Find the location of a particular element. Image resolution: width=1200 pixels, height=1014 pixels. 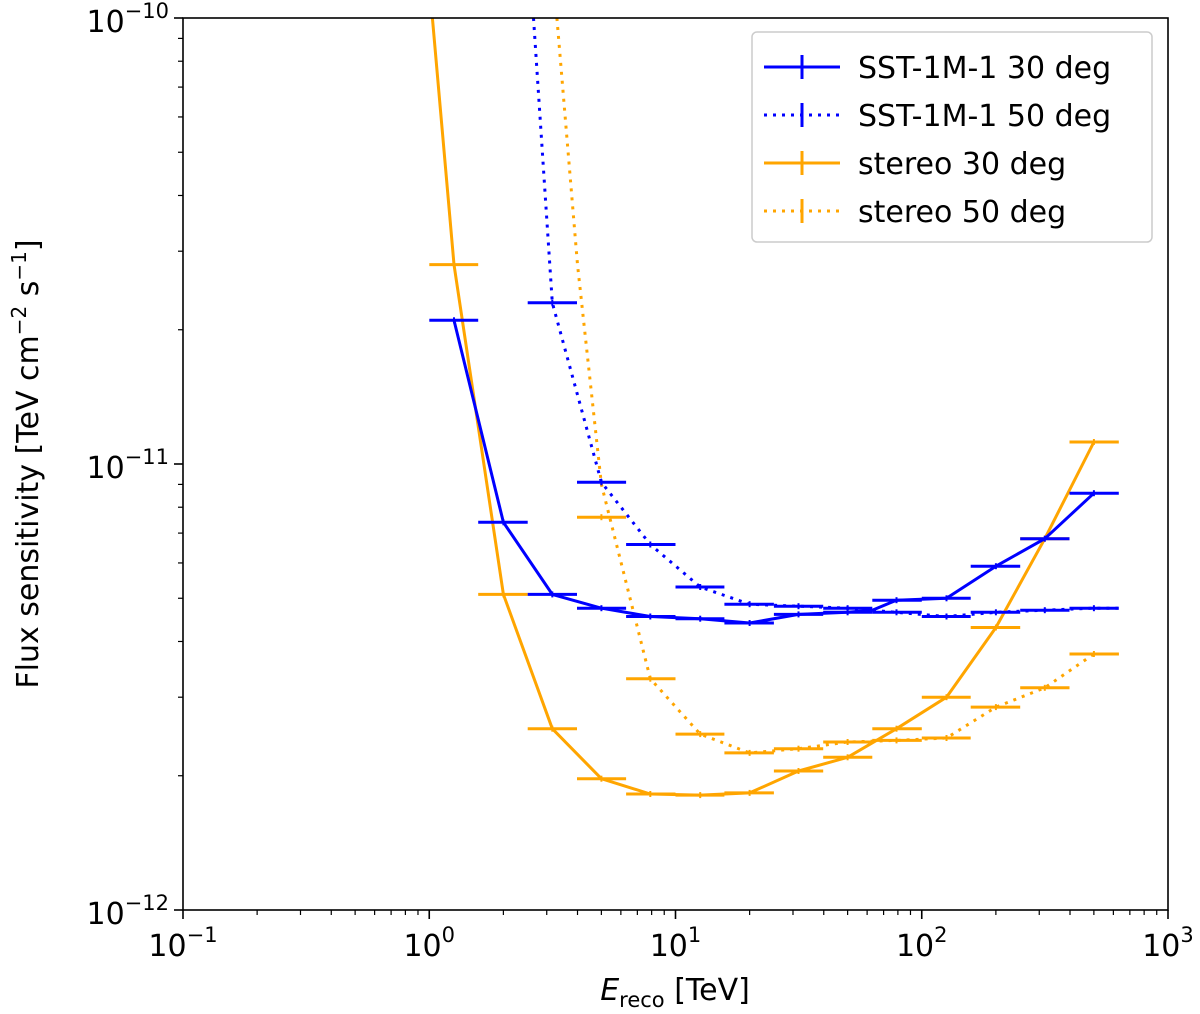

x-tick-label: 10² is located at coordinates (922, 943).